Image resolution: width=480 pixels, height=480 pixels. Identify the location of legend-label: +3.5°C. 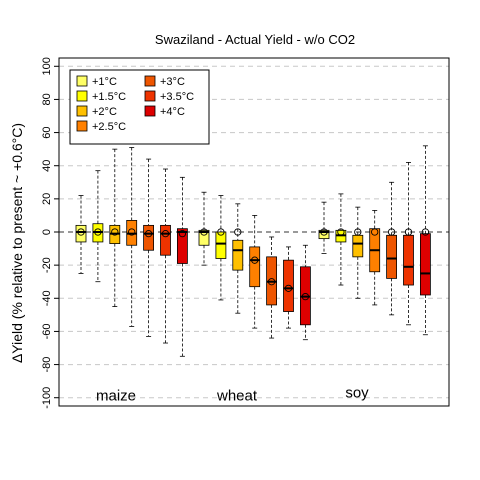
(177, 97).